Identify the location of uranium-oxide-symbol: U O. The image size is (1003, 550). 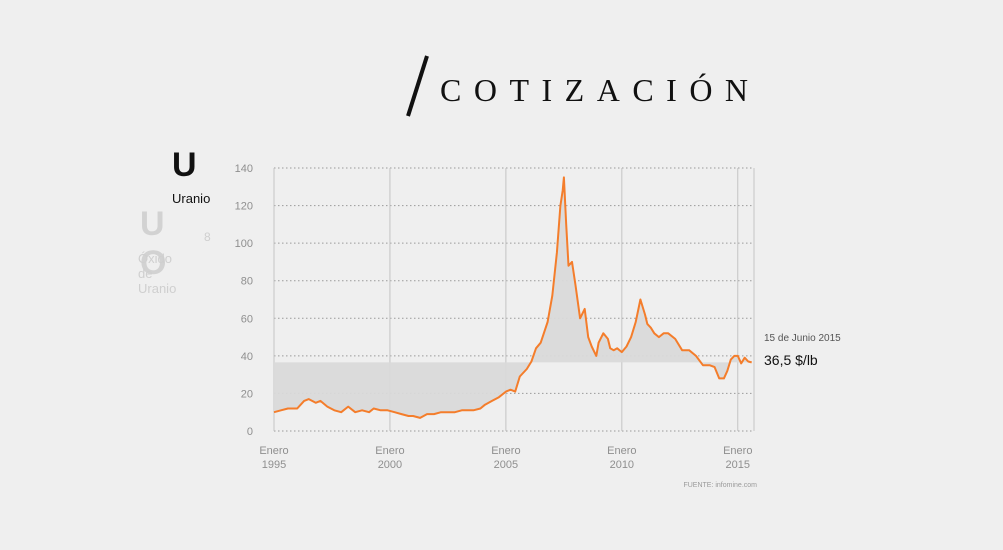
(155, 243).